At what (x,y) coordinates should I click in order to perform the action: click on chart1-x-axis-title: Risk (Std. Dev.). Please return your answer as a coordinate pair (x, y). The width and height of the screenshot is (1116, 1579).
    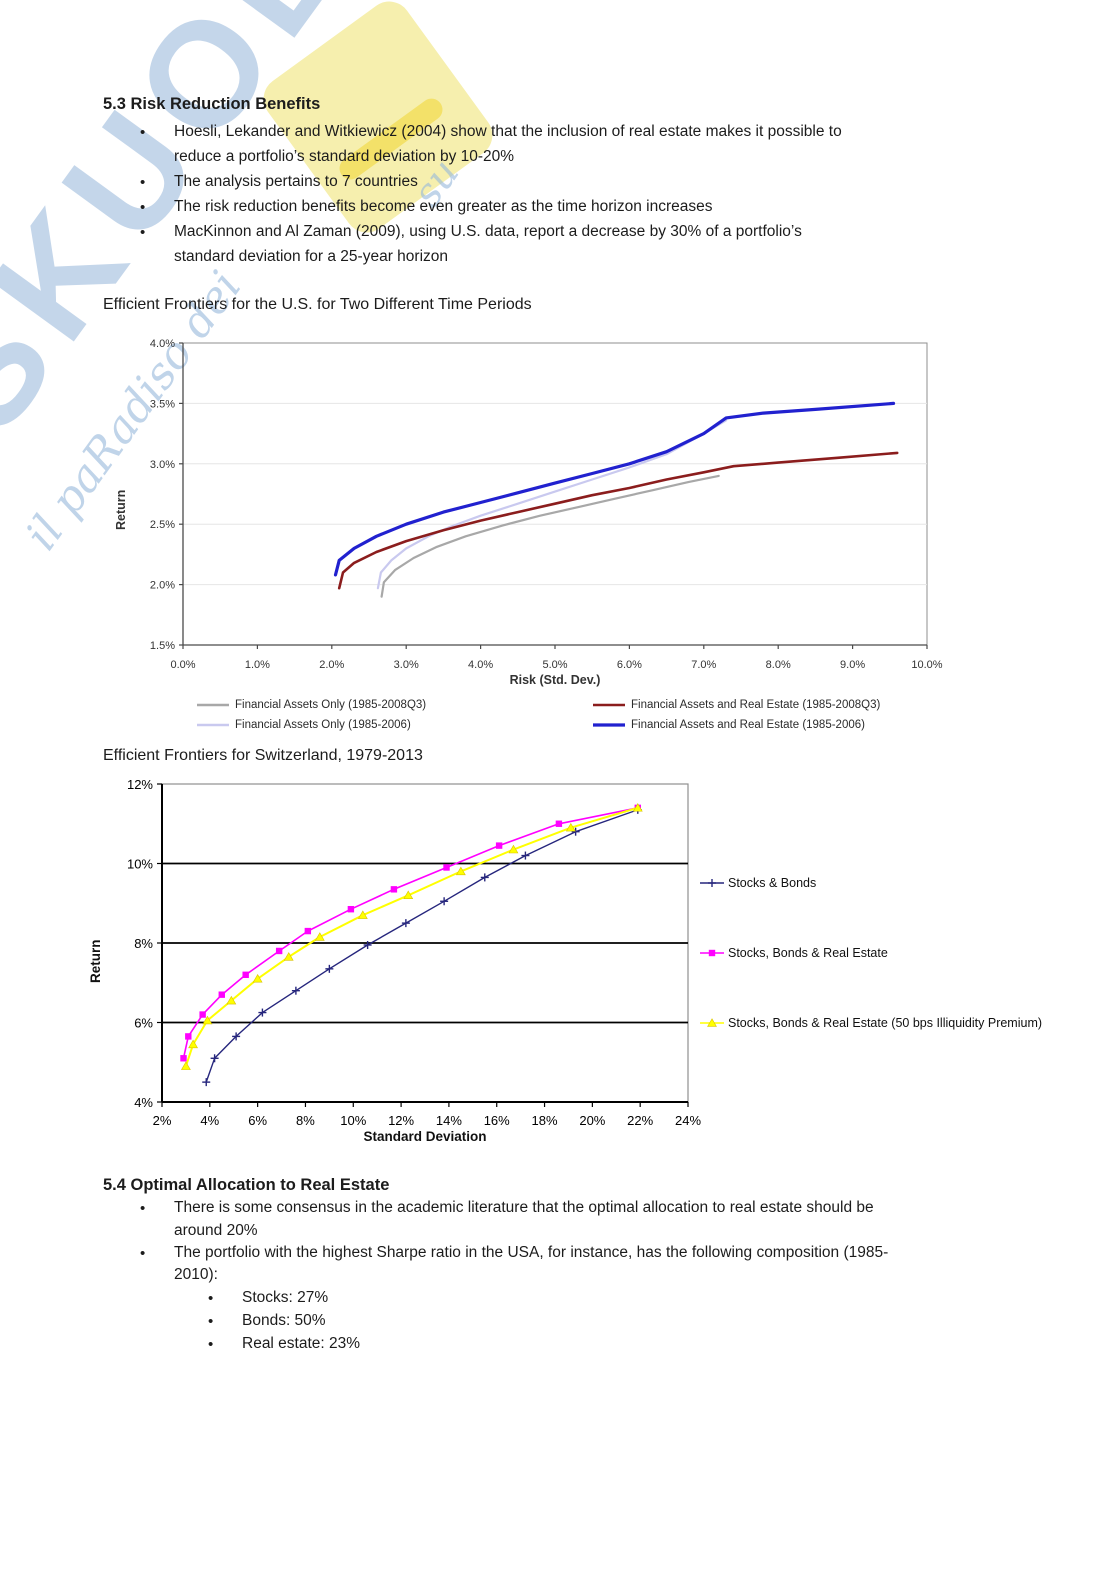
    Looking at the image, I should click on (555, 680).